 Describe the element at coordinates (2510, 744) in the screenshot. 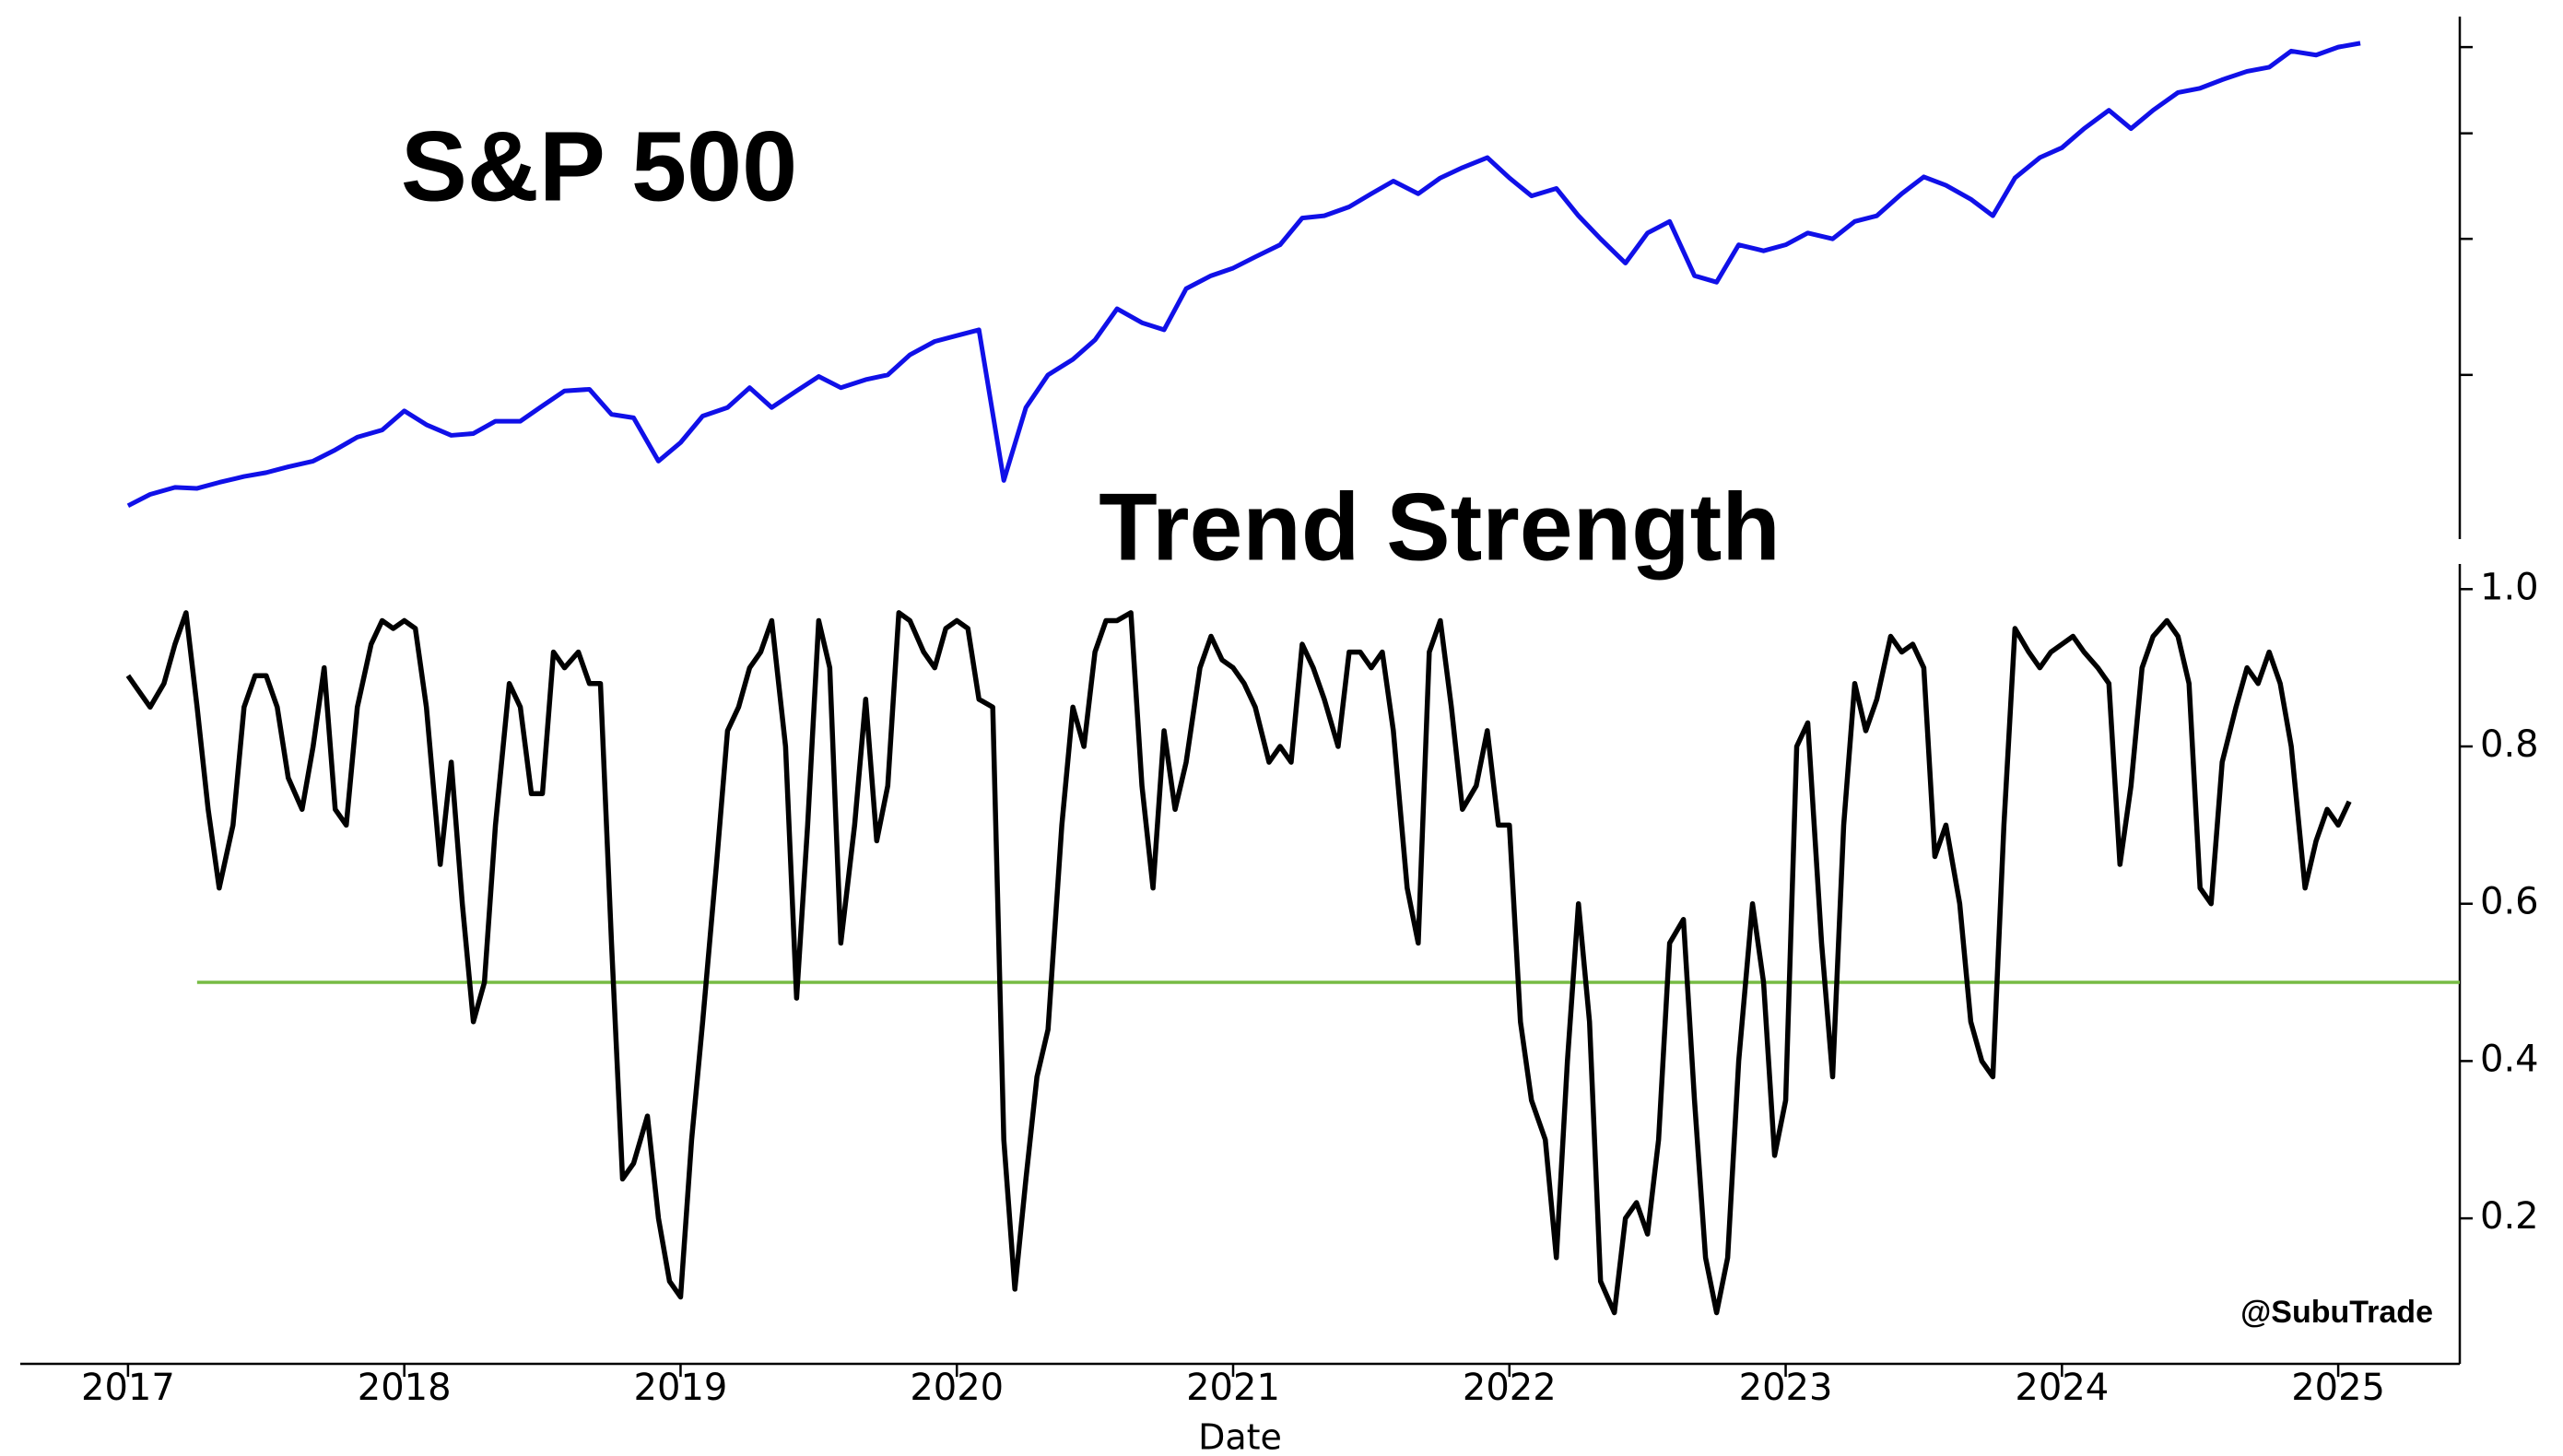

I see `y-tick-label: 0.8` at that location.